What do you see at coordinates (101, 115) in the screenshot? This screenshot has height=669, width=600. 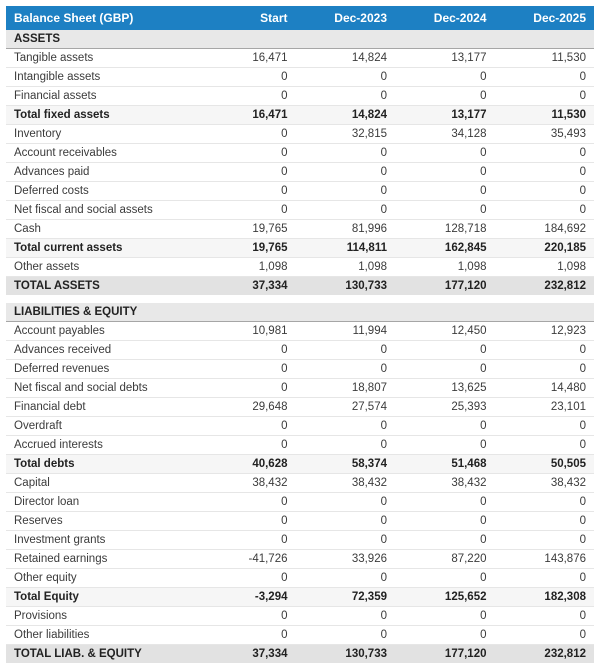 I see `row-label: Total fixed assets` at bounding box center [101, 115].